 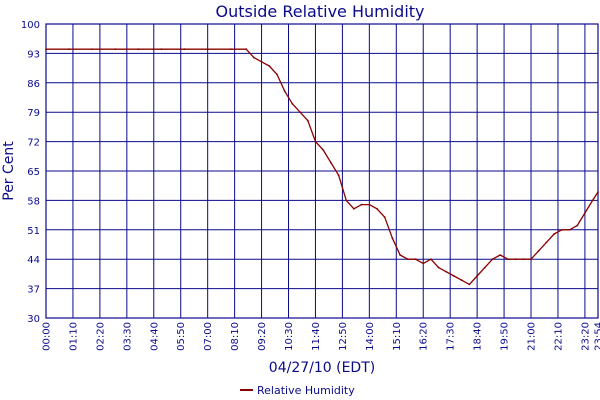 What do you see at coordinates (33, 201) in the screenshot?
I see `y-tick-label: 58` at bounding box center [33, 201].